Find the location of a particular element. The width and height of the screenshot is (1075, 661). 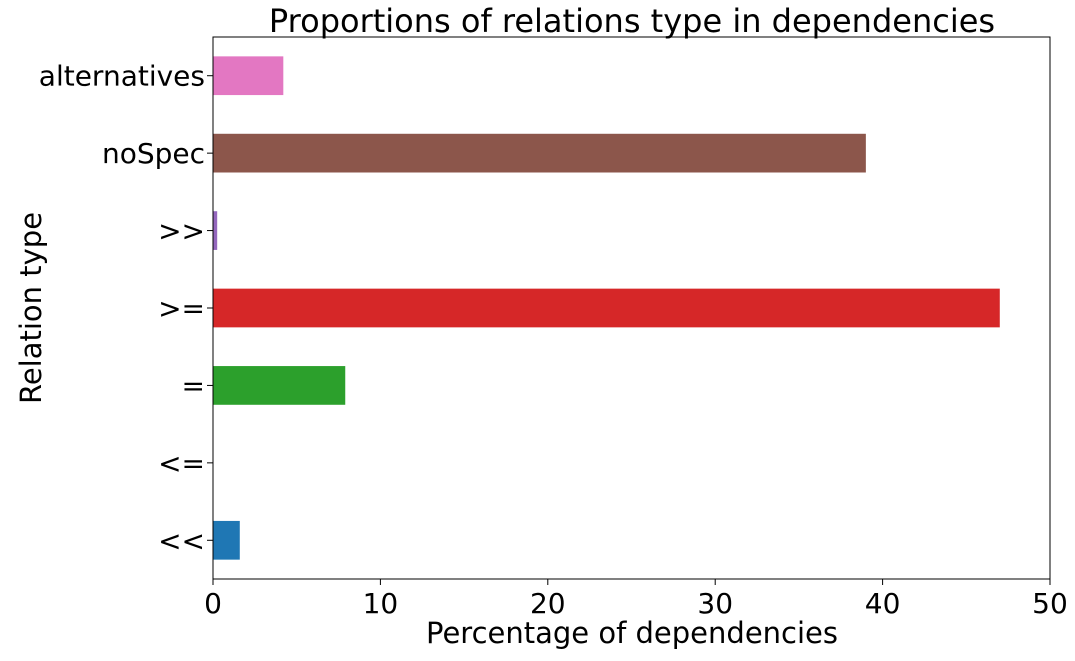

bar-ltlt is located at coordinates (226, 540).